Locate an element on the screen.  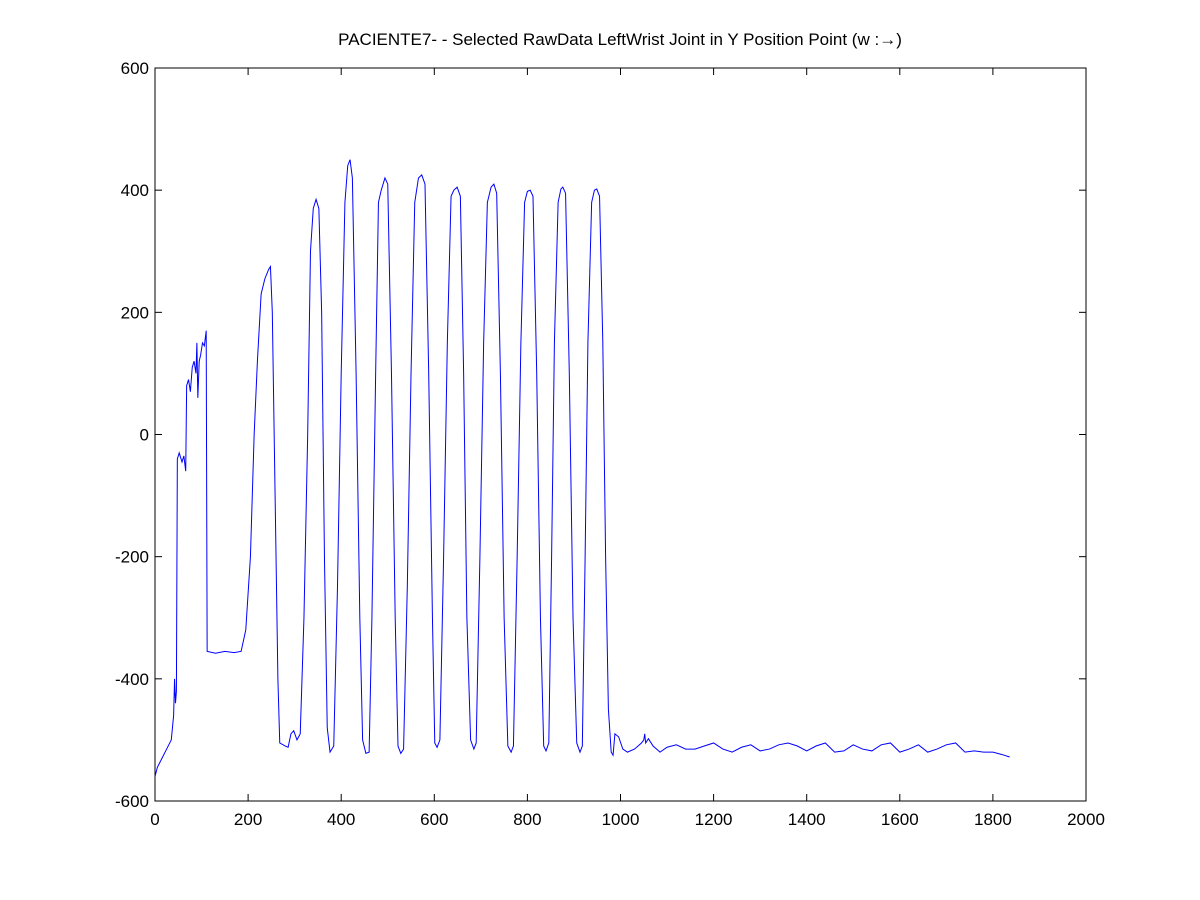
x-tick-label: 0 is located at coordinates (154, 819).